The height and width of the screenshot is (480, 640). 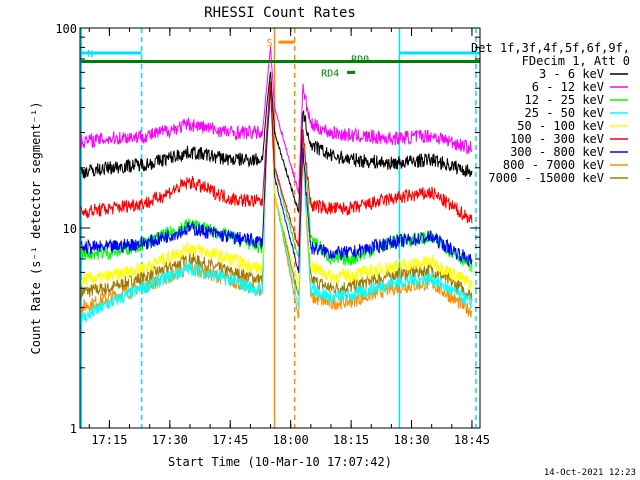 I want to click on legend-label-7: 800 - 7000 keV, so click(x=553, y=165).